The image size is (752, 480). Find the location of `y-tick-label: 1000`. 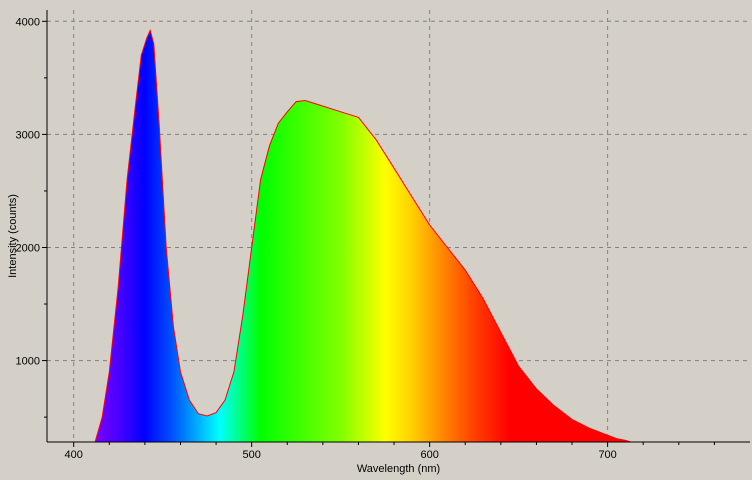

y-tick-label: 1000 is located at coordinates (28, 362).